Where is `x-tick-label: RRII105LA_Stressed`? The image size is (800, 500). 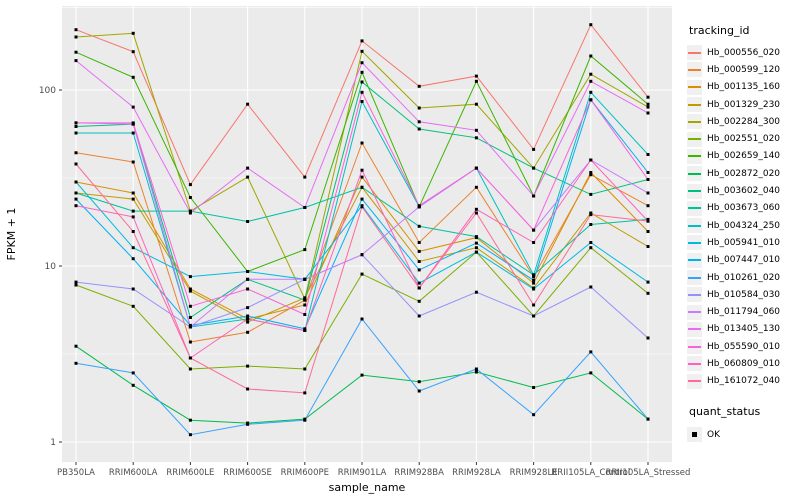 x-tick-label: RRII105LA_Stressed is located at coordinates (648, 473).